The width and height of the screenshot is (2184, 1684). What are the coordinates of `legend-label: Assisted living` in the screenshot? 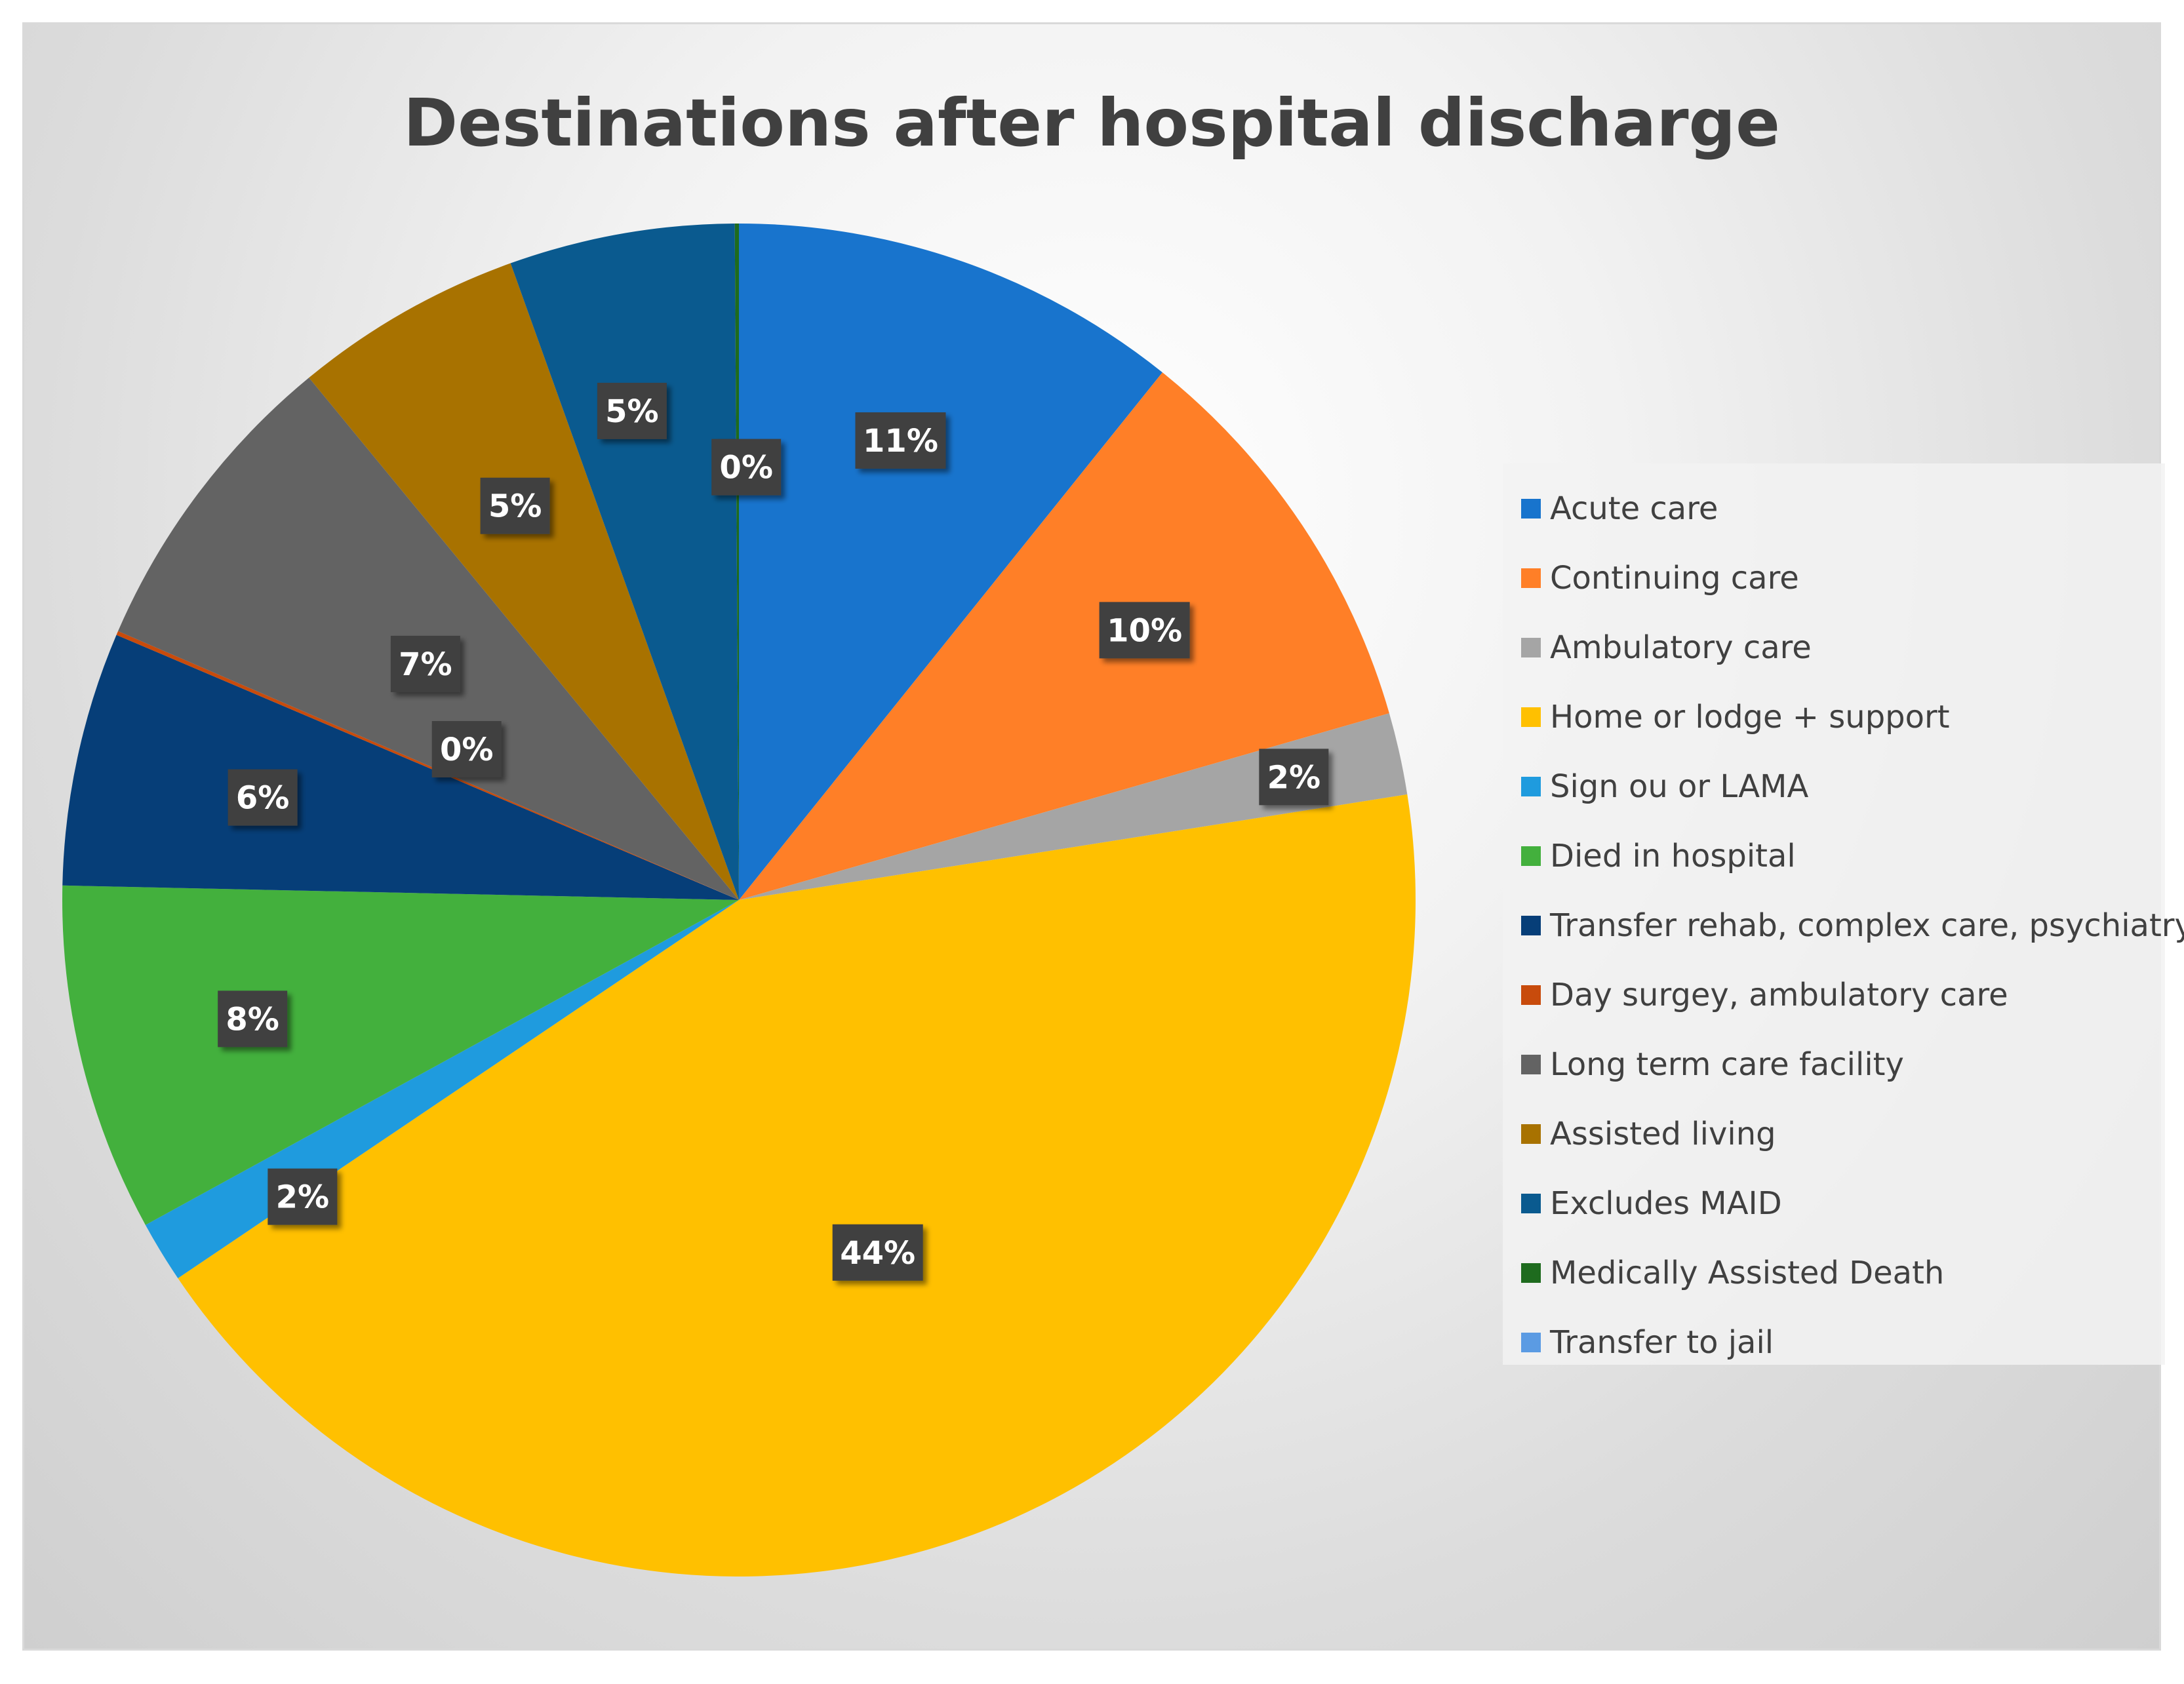 It's located at (1663, 1134).